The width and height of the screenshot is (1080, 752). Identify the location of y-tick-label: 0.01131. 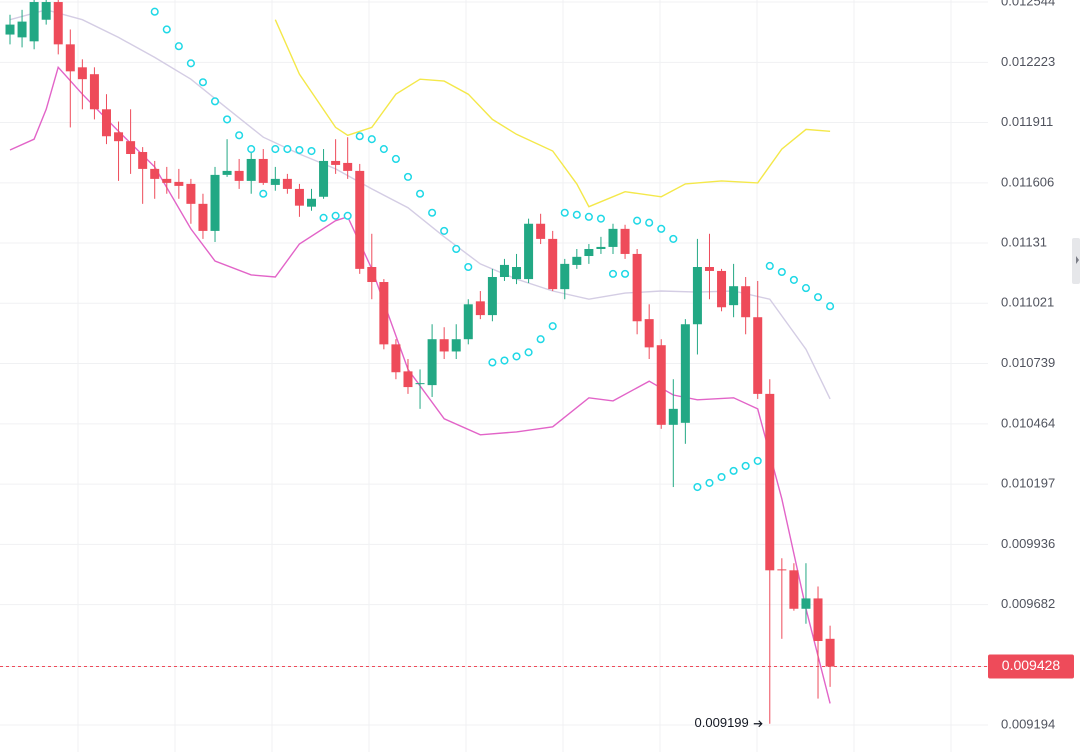
(1024, 241).